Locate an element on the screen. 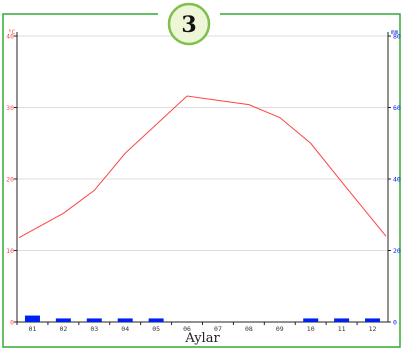 Image resolution: width=403 pixels, height=352 pixels. x-tick-label: 10 is located at coordinates (311, 329).